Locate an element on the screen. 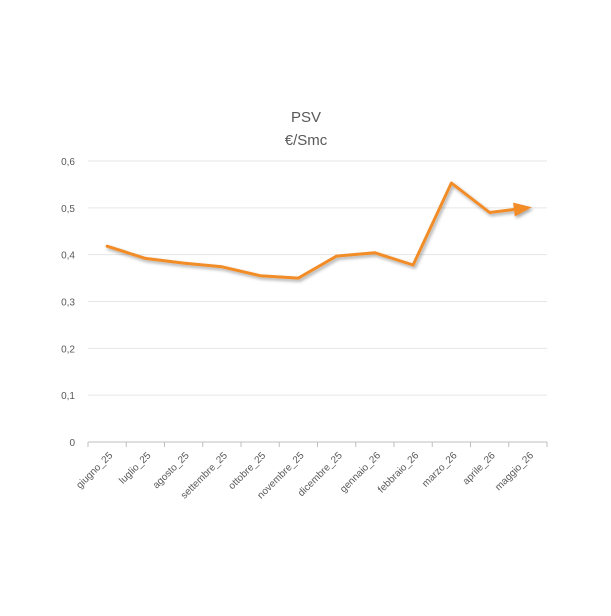 The image size is (611, 616). x-tick-label: agosto_25 is located at coordinates (171, 470).